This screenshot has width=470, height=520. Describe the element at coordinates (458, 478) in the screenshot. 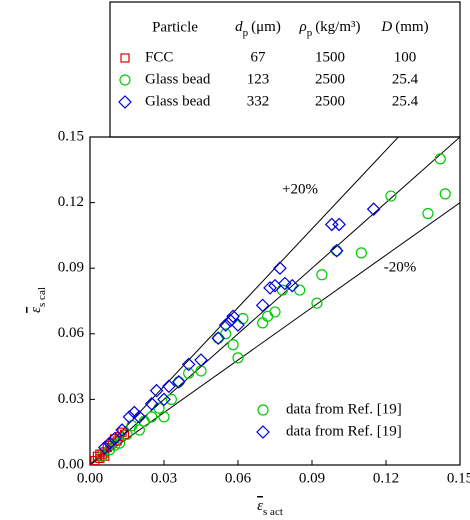

I see `x-tick-label: 0.15` at that location.